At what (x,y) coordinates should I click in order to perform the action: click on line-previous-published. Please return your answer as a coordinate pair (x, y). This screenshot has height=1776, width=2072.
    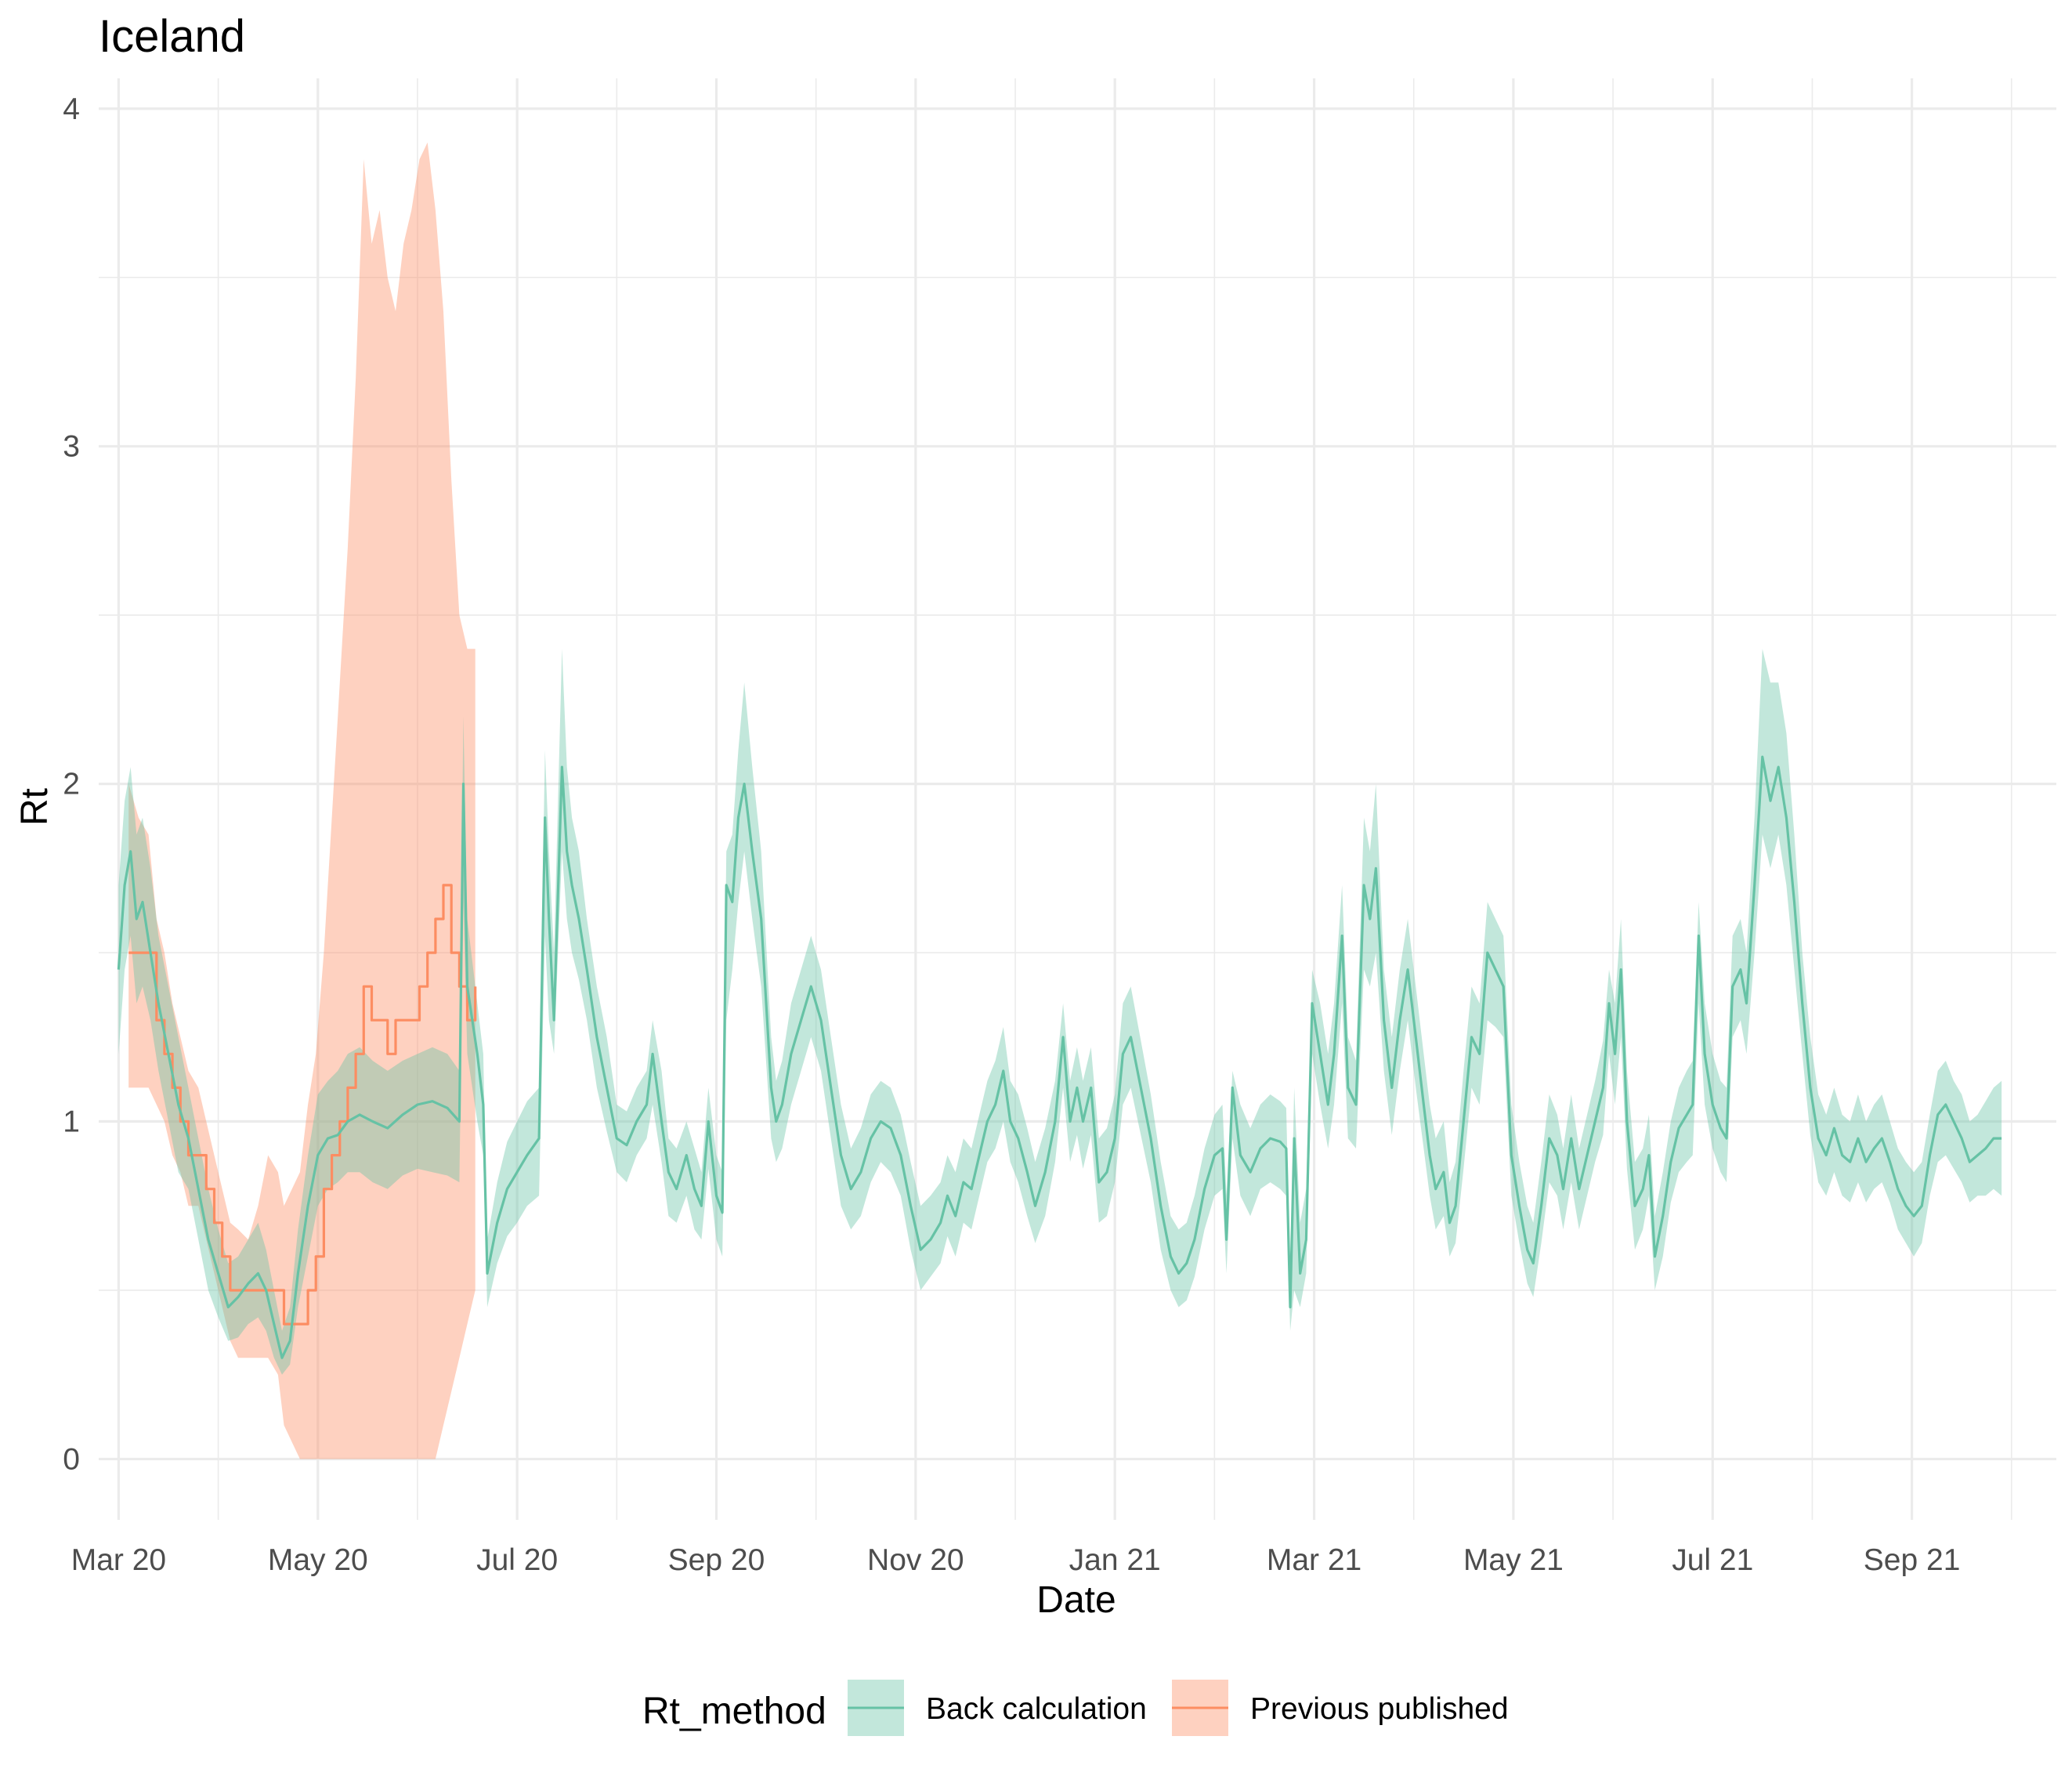
    Looking at the image, I should click on (302, 1105).